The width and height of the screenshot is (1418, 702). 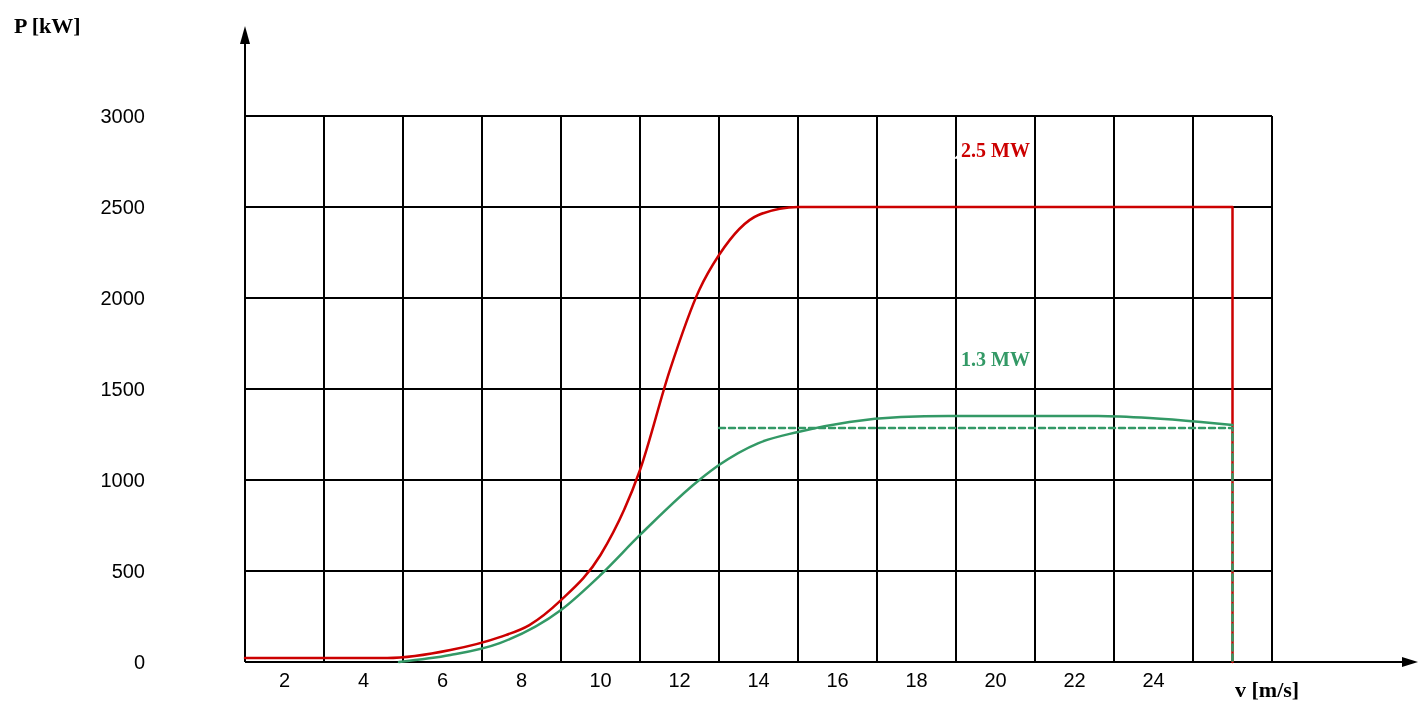 What do you see at coordinates (363, 680) in the screenshot?
I see `x-tick-label: 4` at bounding box center [363, 680].